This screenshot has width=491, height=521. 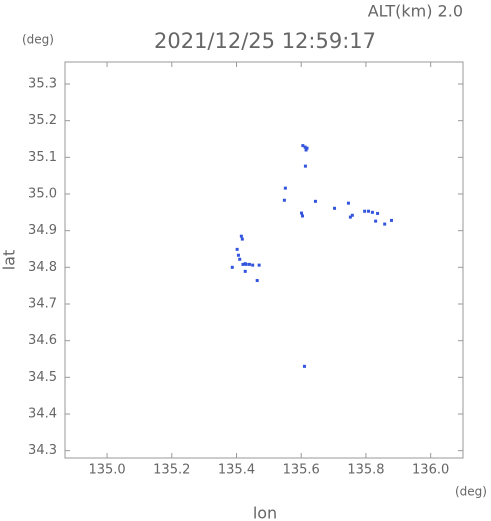 I want to click on y-tick-label: 34.5, so click(x=42, y=377).